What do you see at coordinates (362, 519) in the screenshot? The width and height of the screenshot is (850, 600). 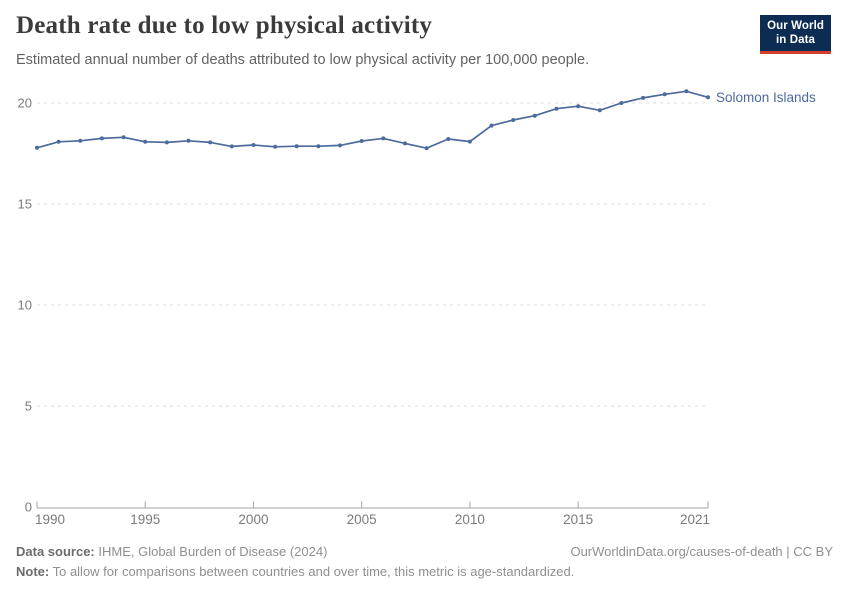 I see `x-tick-label: 2005` at bounding box center [362, 519].